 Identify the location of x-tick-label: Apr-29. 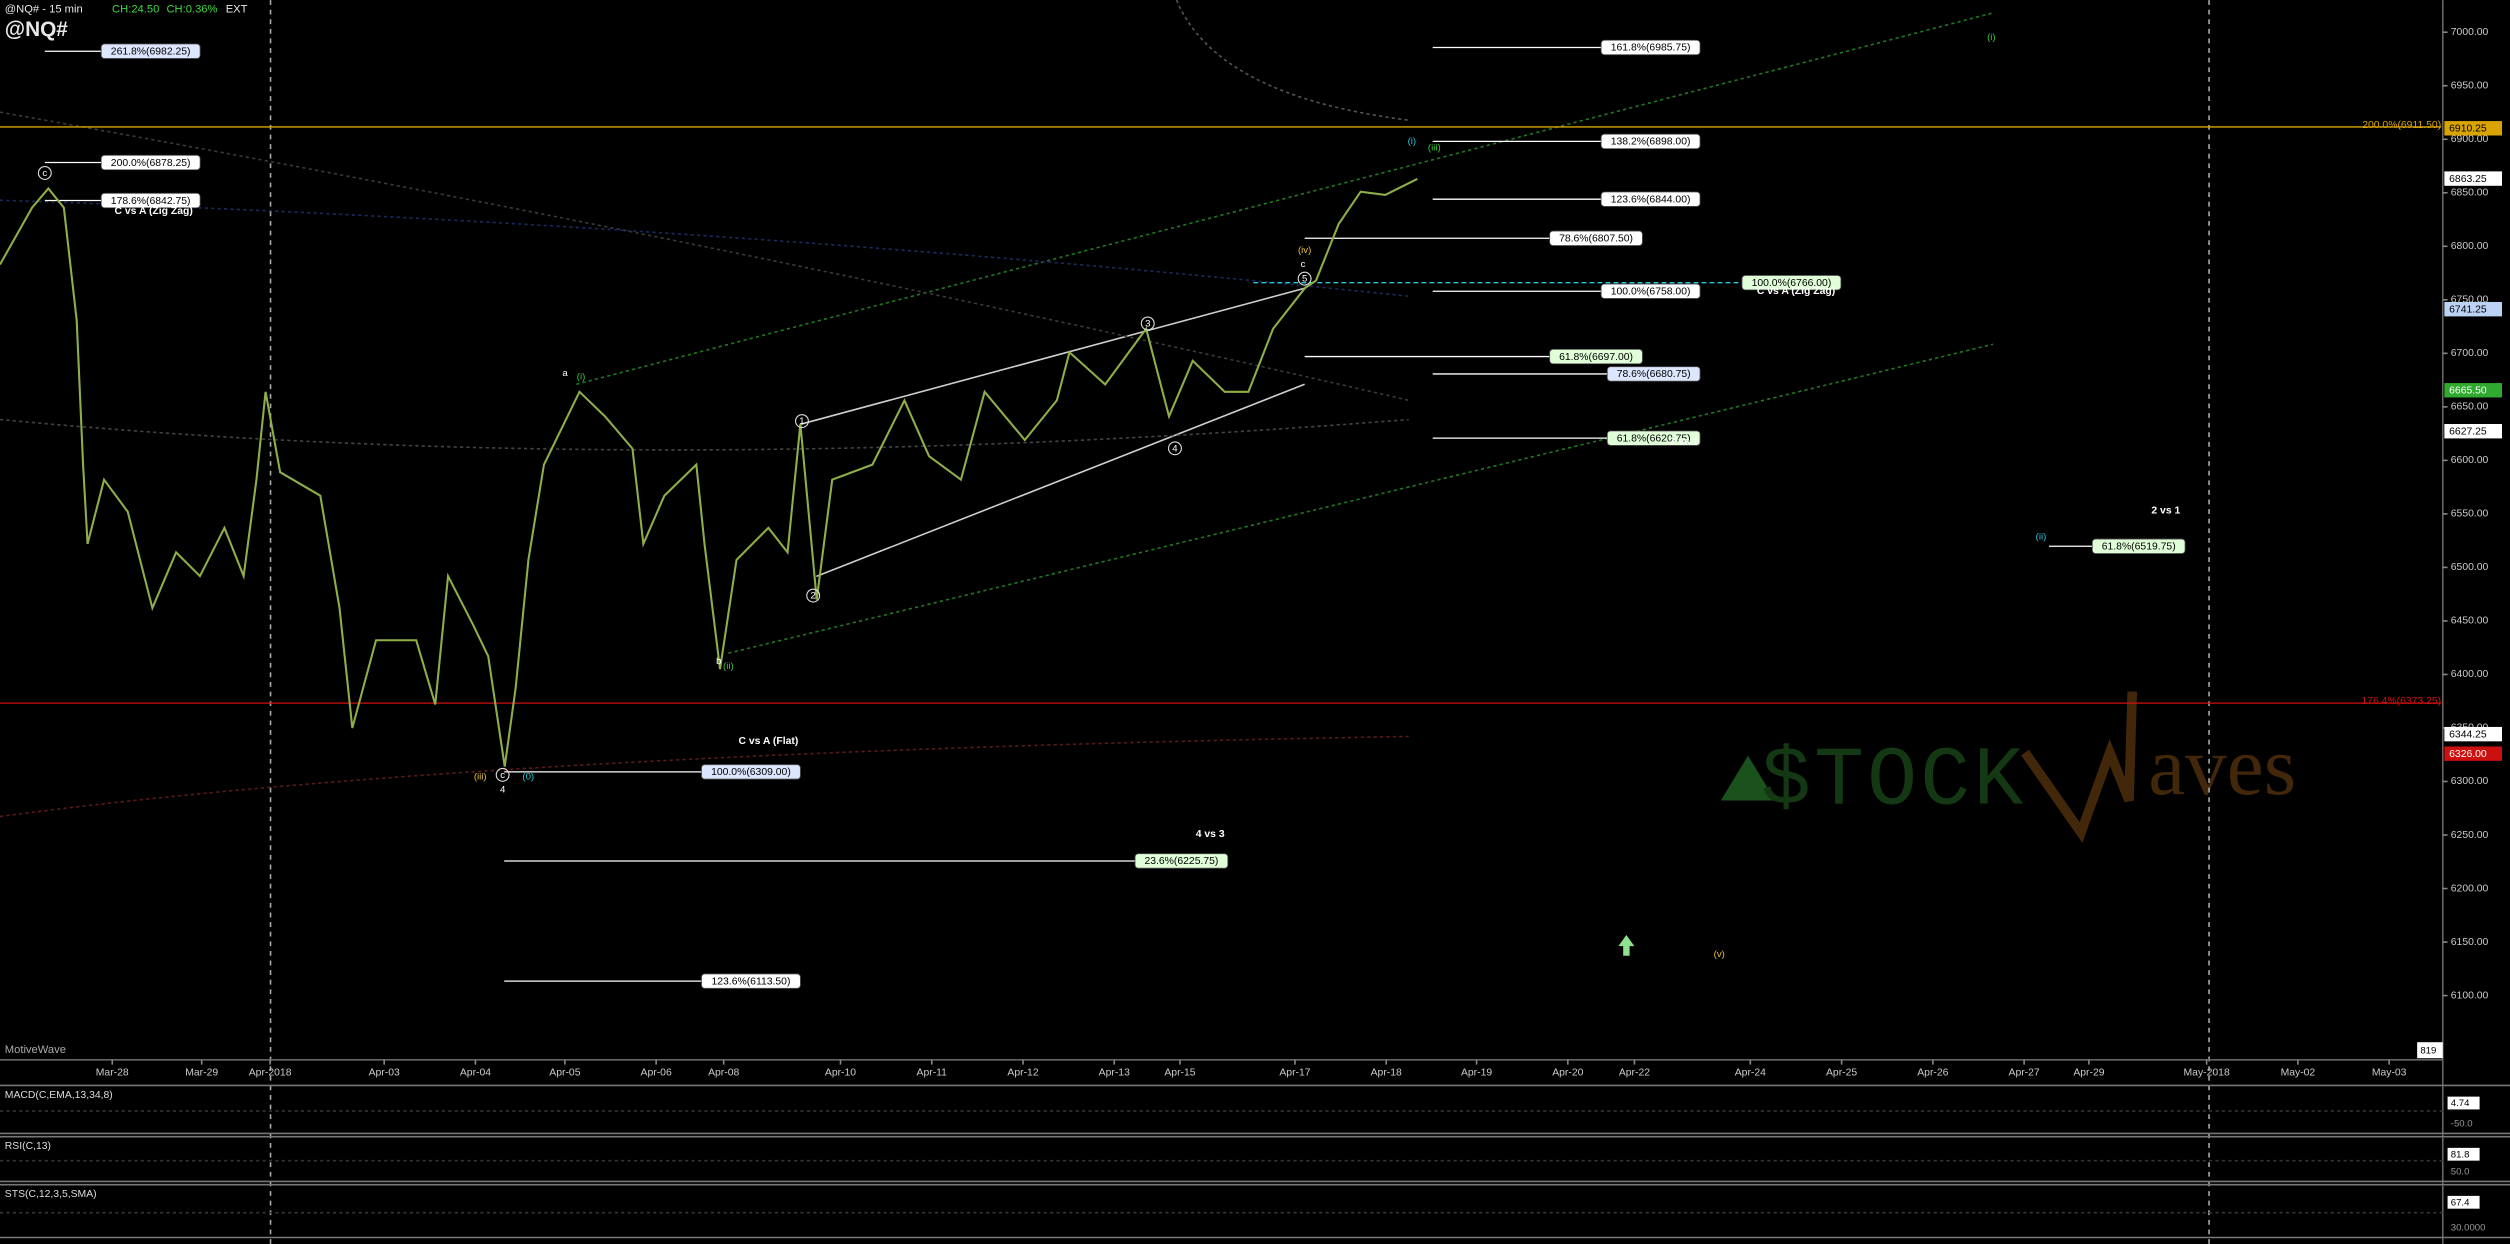
(2088, 1072).